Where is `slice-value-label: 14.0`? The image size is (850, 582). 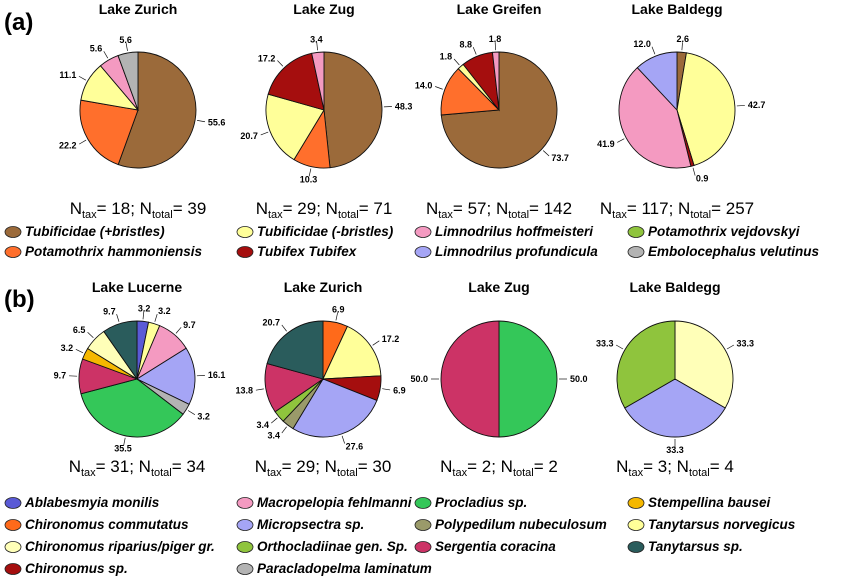 slice-value-label: 14.0 is located at coordinates (424, 85).